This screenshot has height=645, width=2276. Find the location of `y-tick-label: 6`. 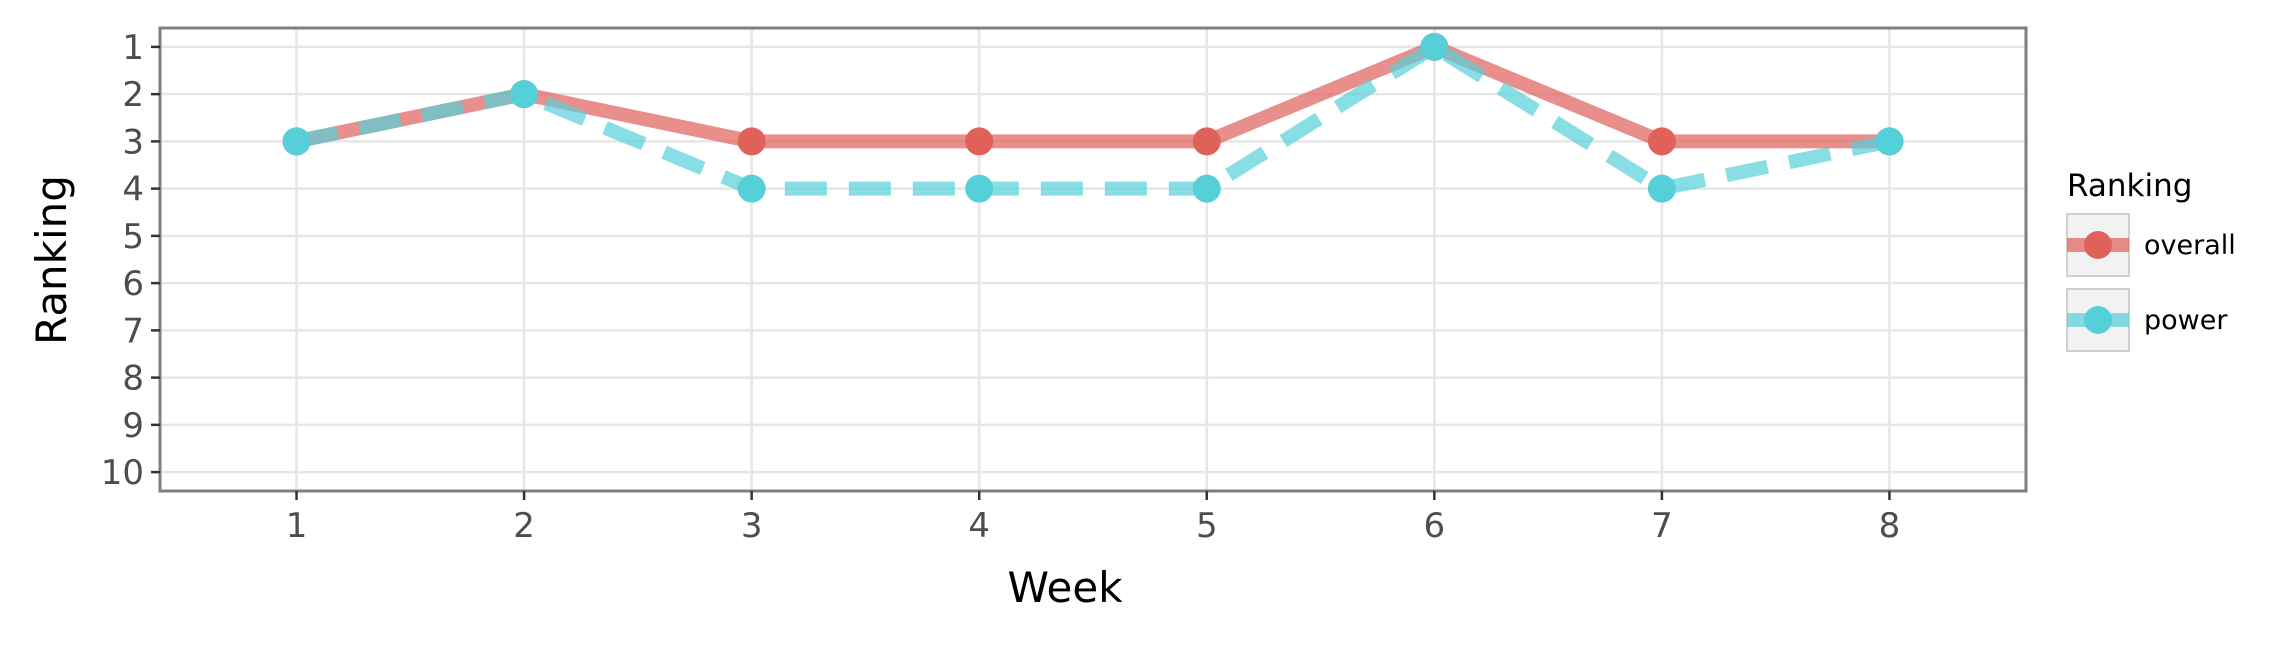

y-tick-label: 6 is located at coordinates (133, 284).